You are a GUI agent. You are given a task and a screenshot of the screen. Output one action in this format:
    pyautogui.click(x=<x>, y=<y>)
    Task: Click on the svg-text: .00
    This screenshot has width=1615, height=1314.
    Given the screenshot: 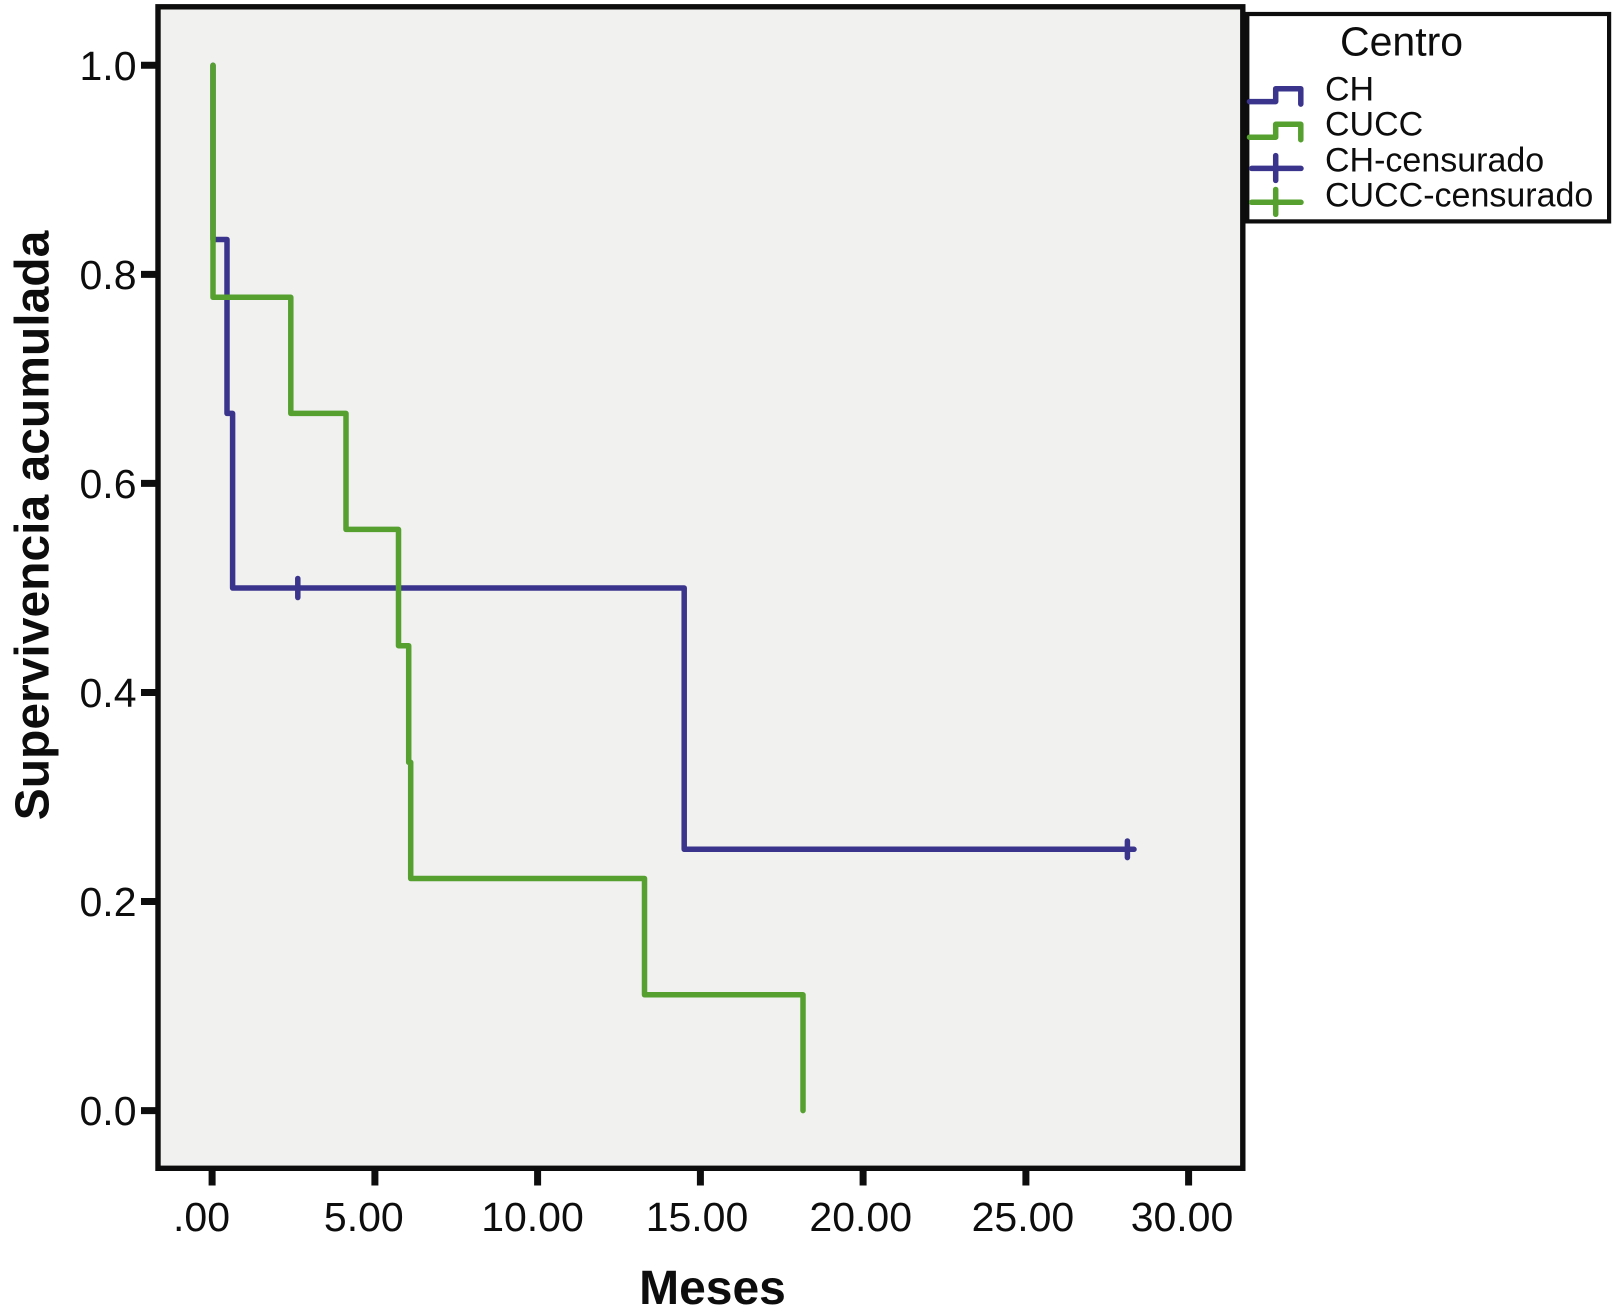 What is the action you would take?
    pyautogui.click(x=201, y=1217)
    